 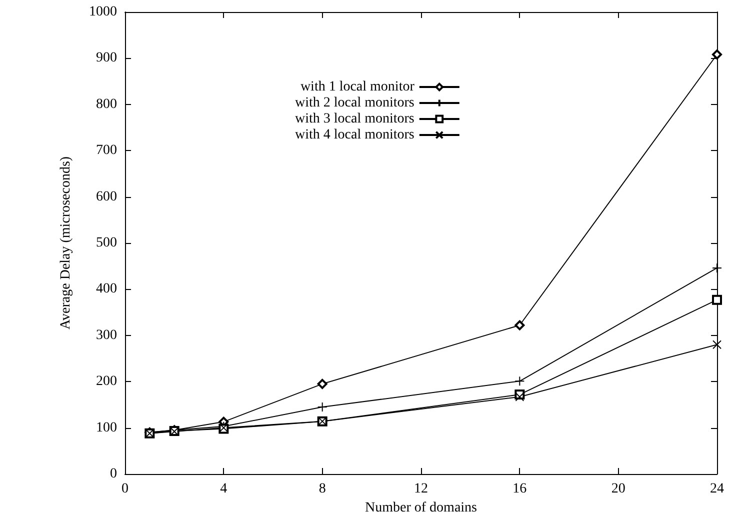 I want to click on y-tick-label: 200, so click(x=106, y=382).